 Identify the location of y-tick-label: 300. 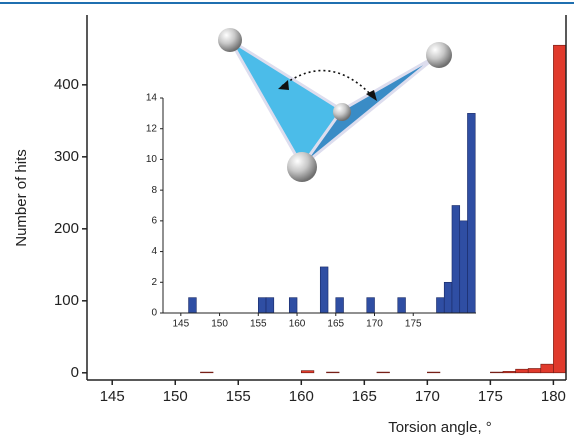
(66, 156).